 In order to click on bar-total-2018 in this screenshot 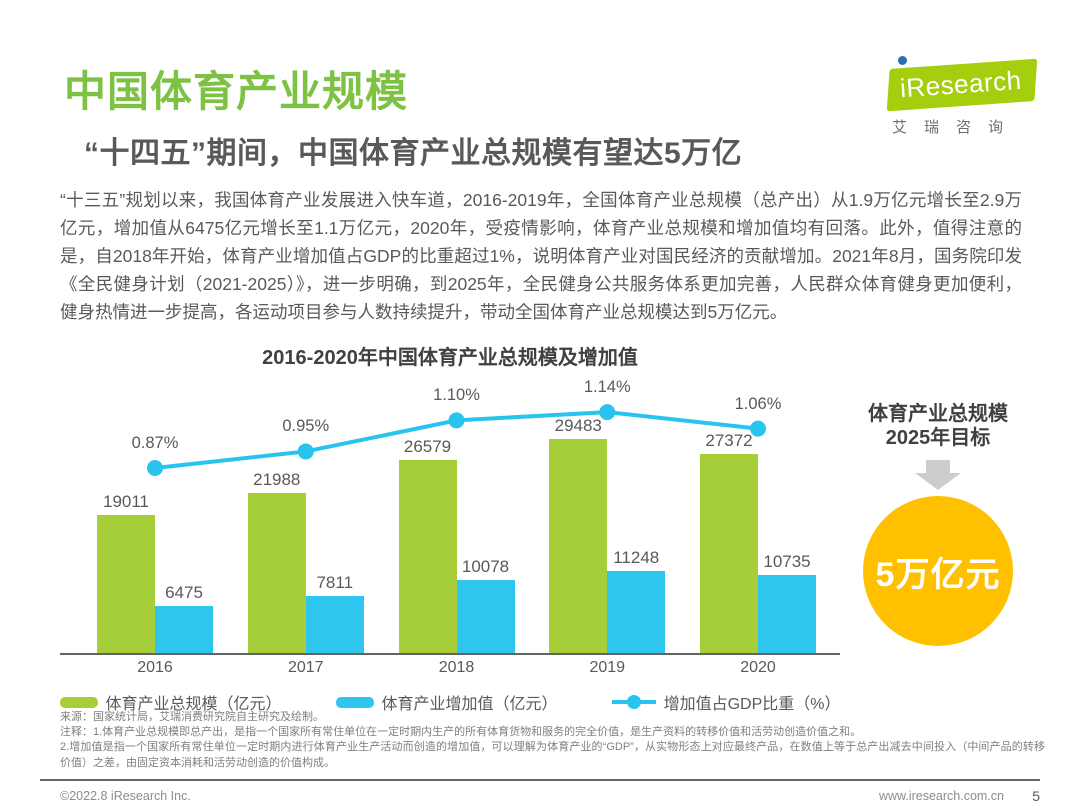, I will do `click(427, 556)`.